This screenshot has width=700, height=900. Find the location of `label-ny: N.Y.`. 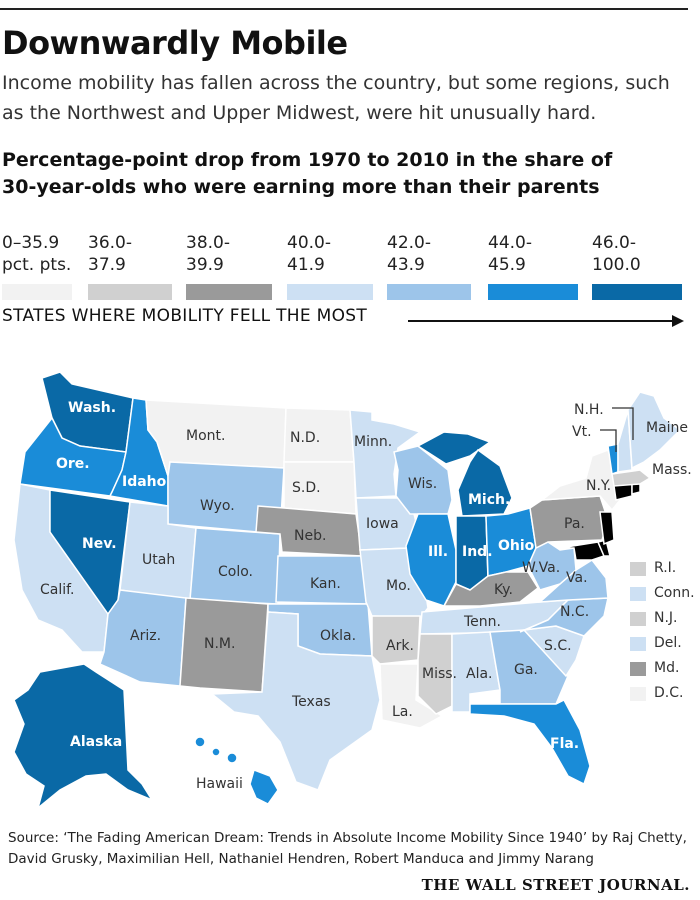

label-ny: N.Y. is located at coordinates (598, 486).